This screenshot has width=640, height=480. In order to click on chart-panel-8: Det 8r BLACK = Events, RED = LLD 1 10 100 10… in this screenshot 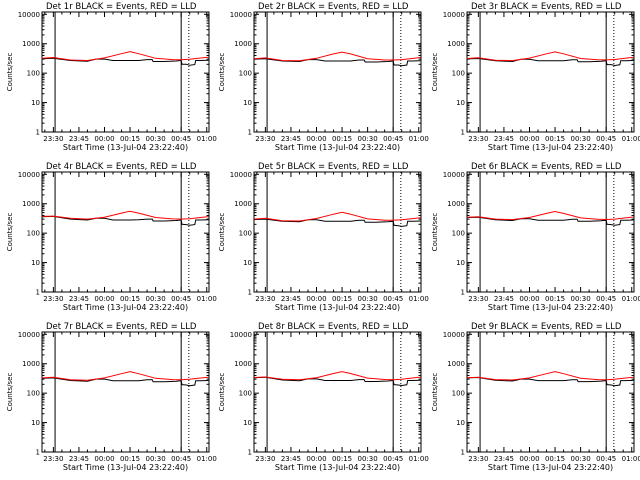, I will do `click(323, 397)`.